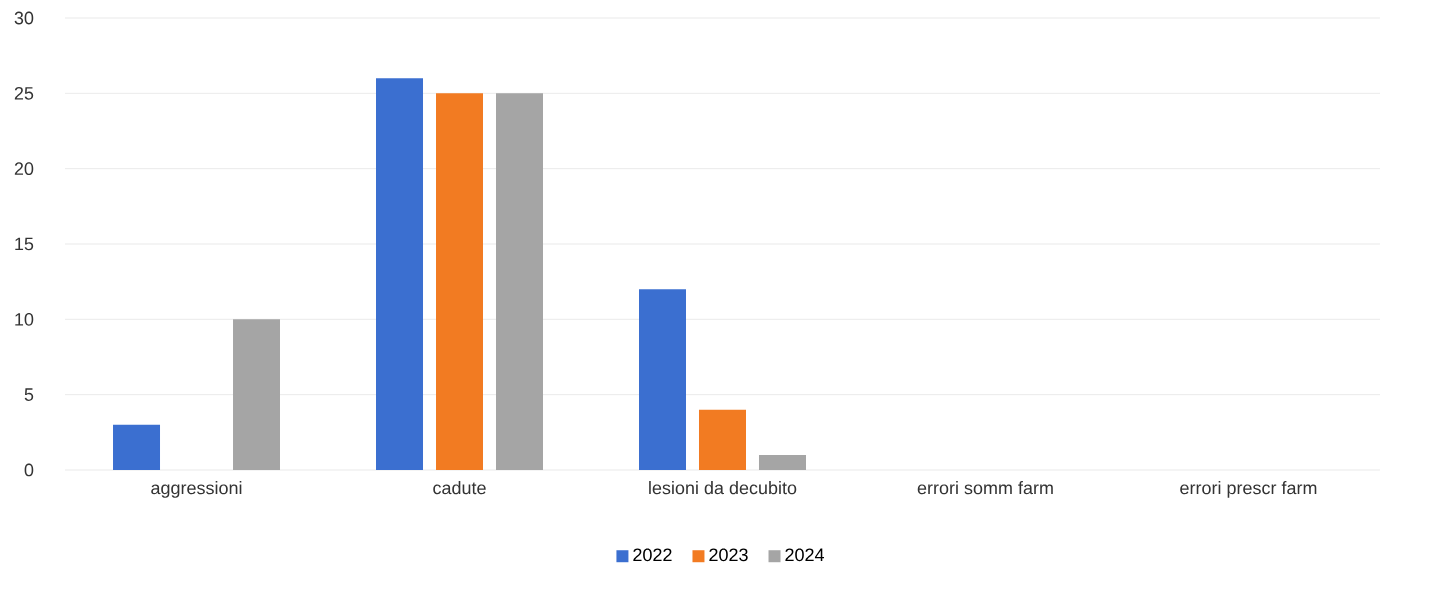 This screenshot has width=1442, height=589. I want to click on y-tick-label: 20, so click(24, 169).